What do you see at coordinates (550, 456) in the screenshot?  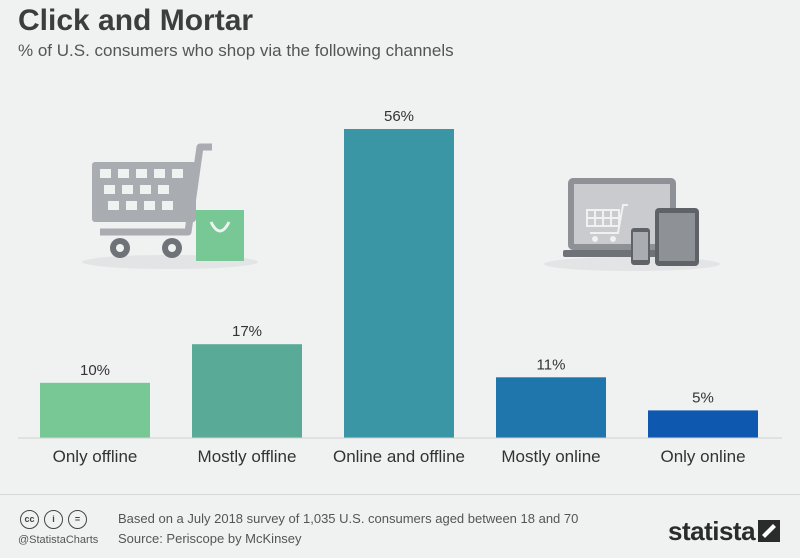 I see `category-label-mostly-online: Mostly online` at bounding box center [550, 456].